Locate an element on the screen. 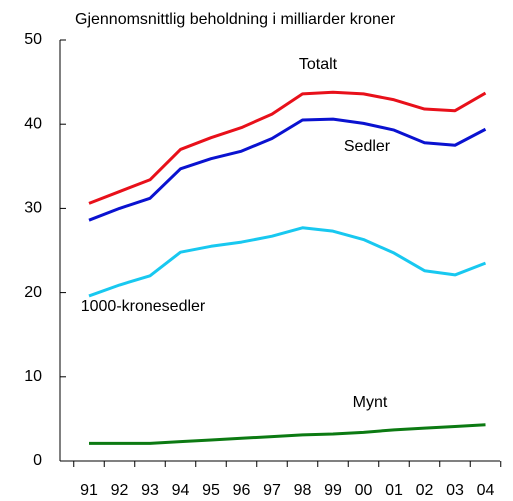 The height and width of the screenshot is (501, 513). x-tick-label: 98 is located at coordinates (303, 490).